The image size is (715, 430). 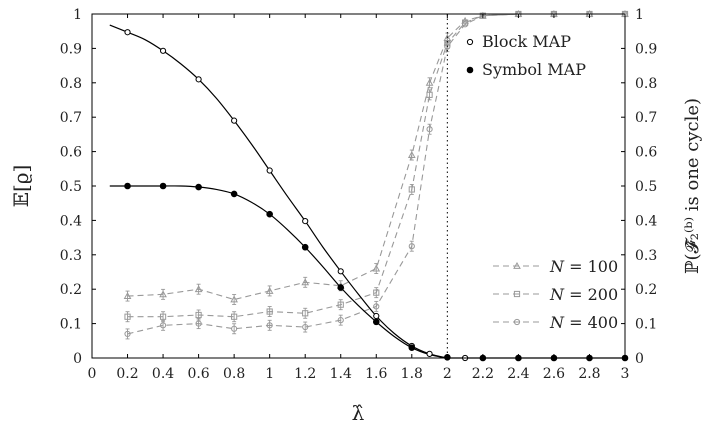 I want to click on y-tick-label-right: 0.5, so click(x=646, y=187).